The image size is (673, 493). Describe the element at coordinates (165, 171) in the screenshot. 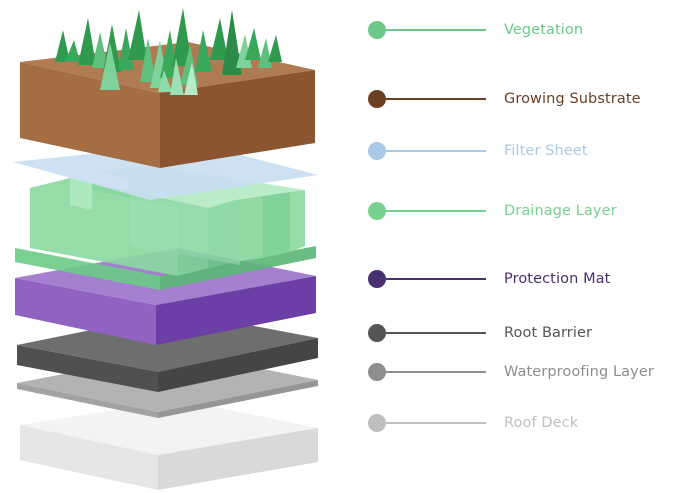

I see `filter-sheet-layer` at that location.